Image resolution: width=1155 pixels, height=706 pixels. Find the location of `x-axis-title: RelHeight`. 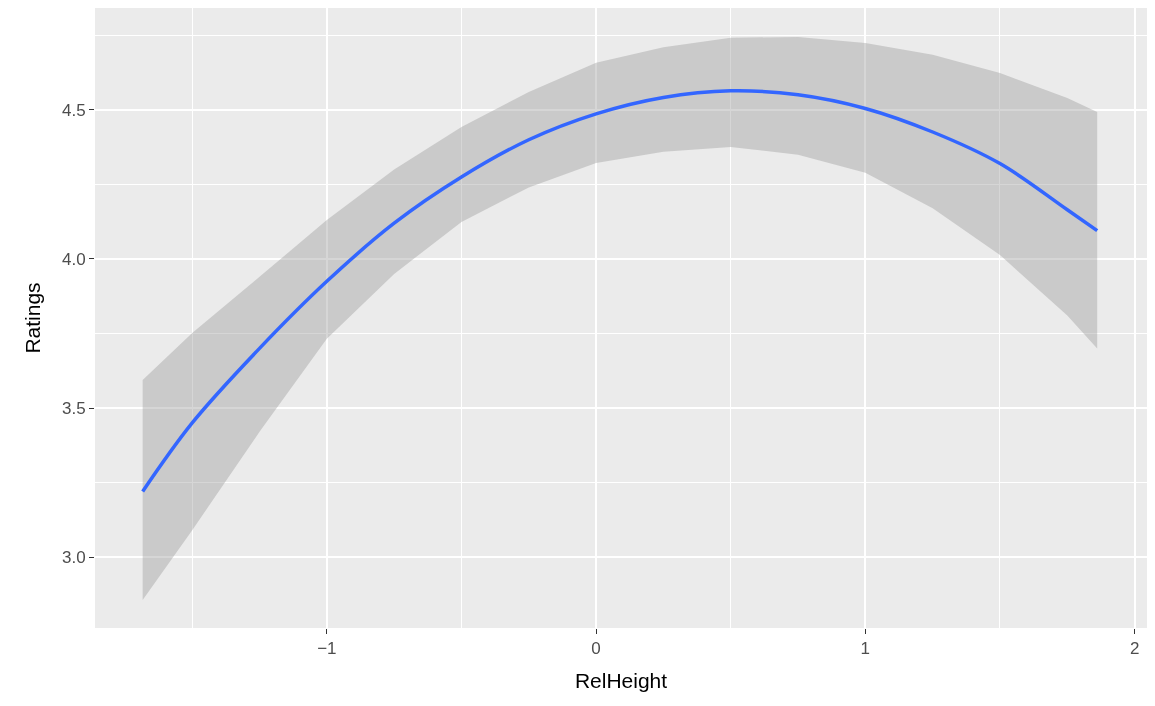

x-axis-title: RelHeight is located at coordinates (621, 680).